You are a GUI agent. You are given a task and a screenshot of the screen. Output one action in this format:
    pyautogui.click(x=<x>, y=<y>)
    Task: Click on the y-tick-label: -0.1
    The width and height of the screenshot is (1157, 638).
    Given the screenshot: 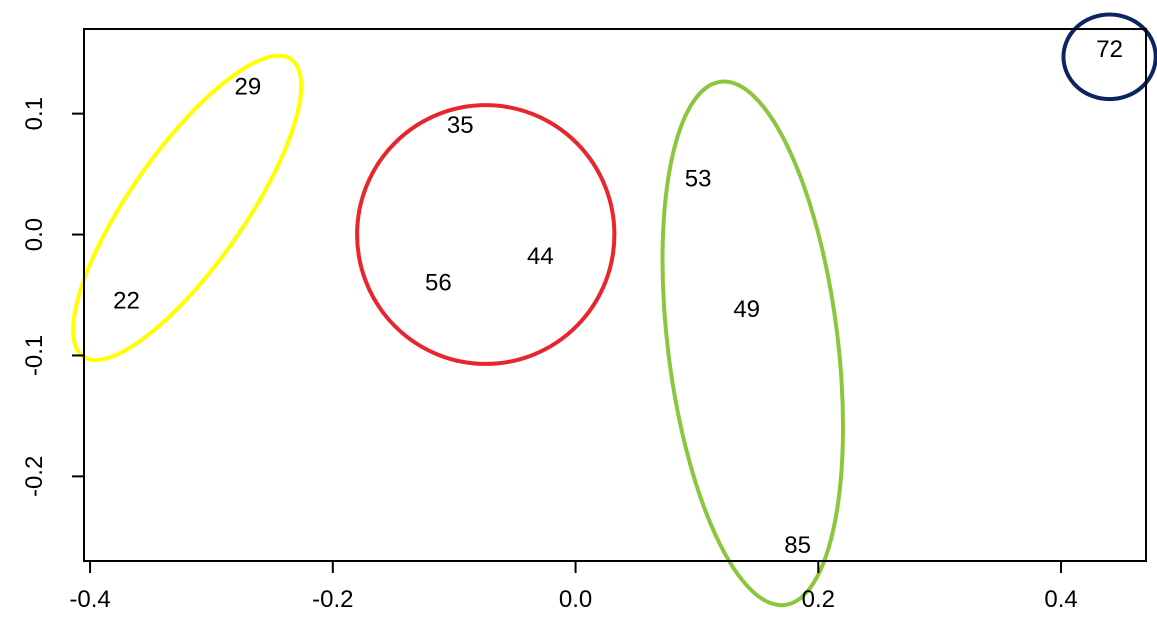 What is the action you would take?
    pyautogui.click(x=34, y=355)
    